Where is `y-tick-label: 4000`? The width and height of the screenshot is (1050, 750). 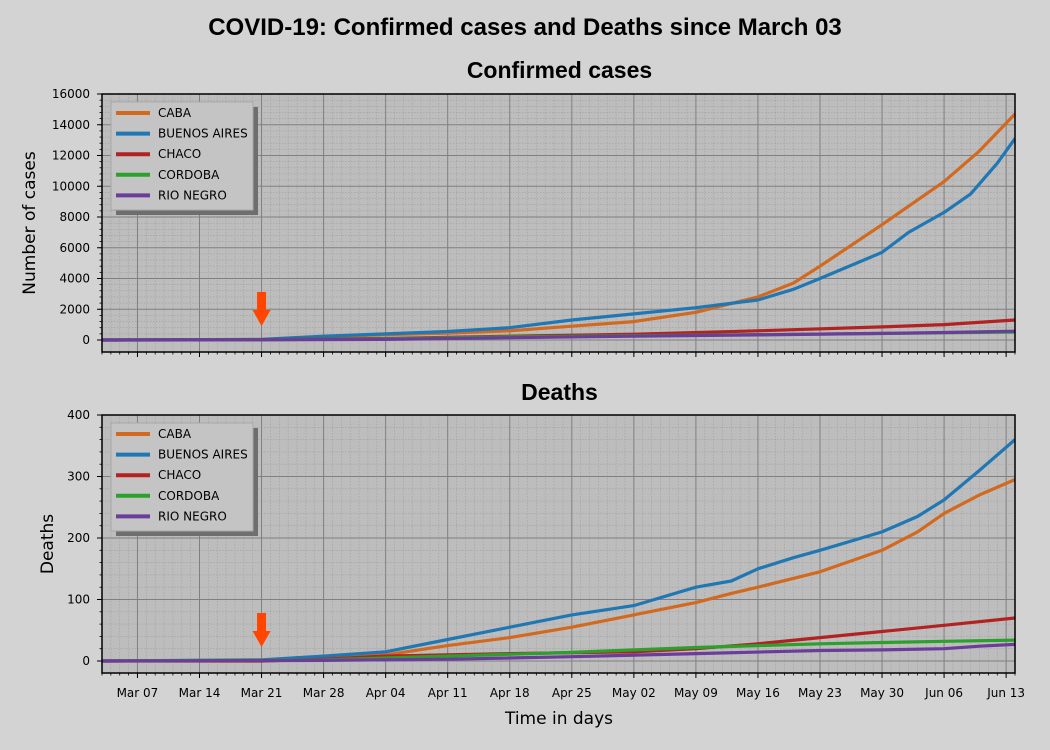
y-tick-label: 4000 is located at coordinates (74, 279).